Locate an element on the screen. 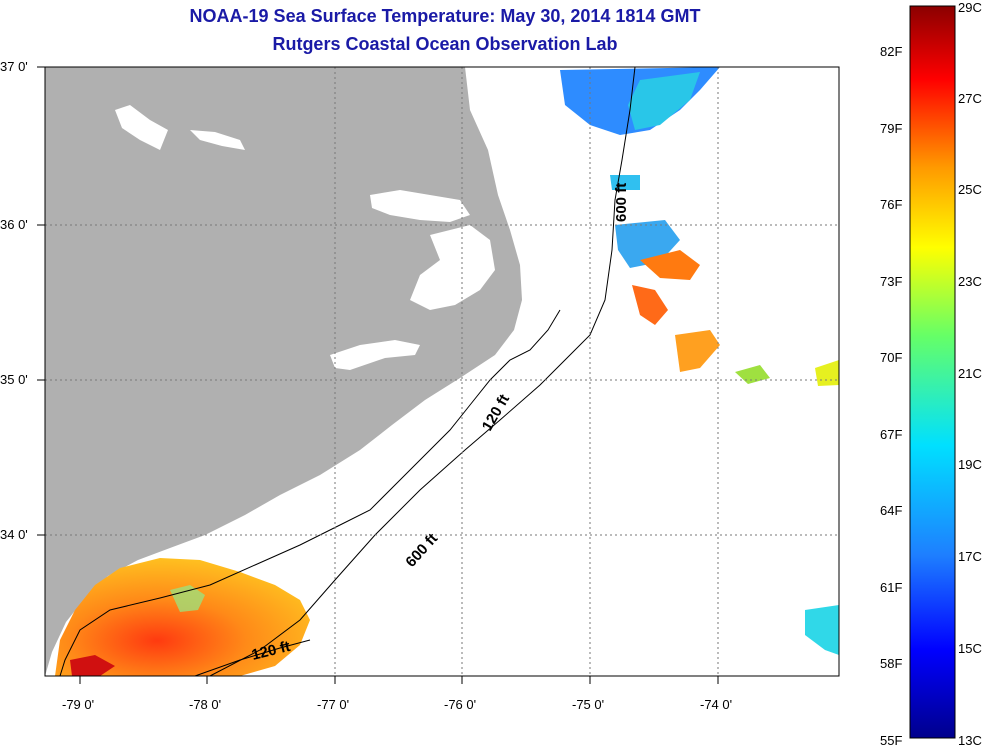  sst-orange-mid is located at coordinates (670, 265).